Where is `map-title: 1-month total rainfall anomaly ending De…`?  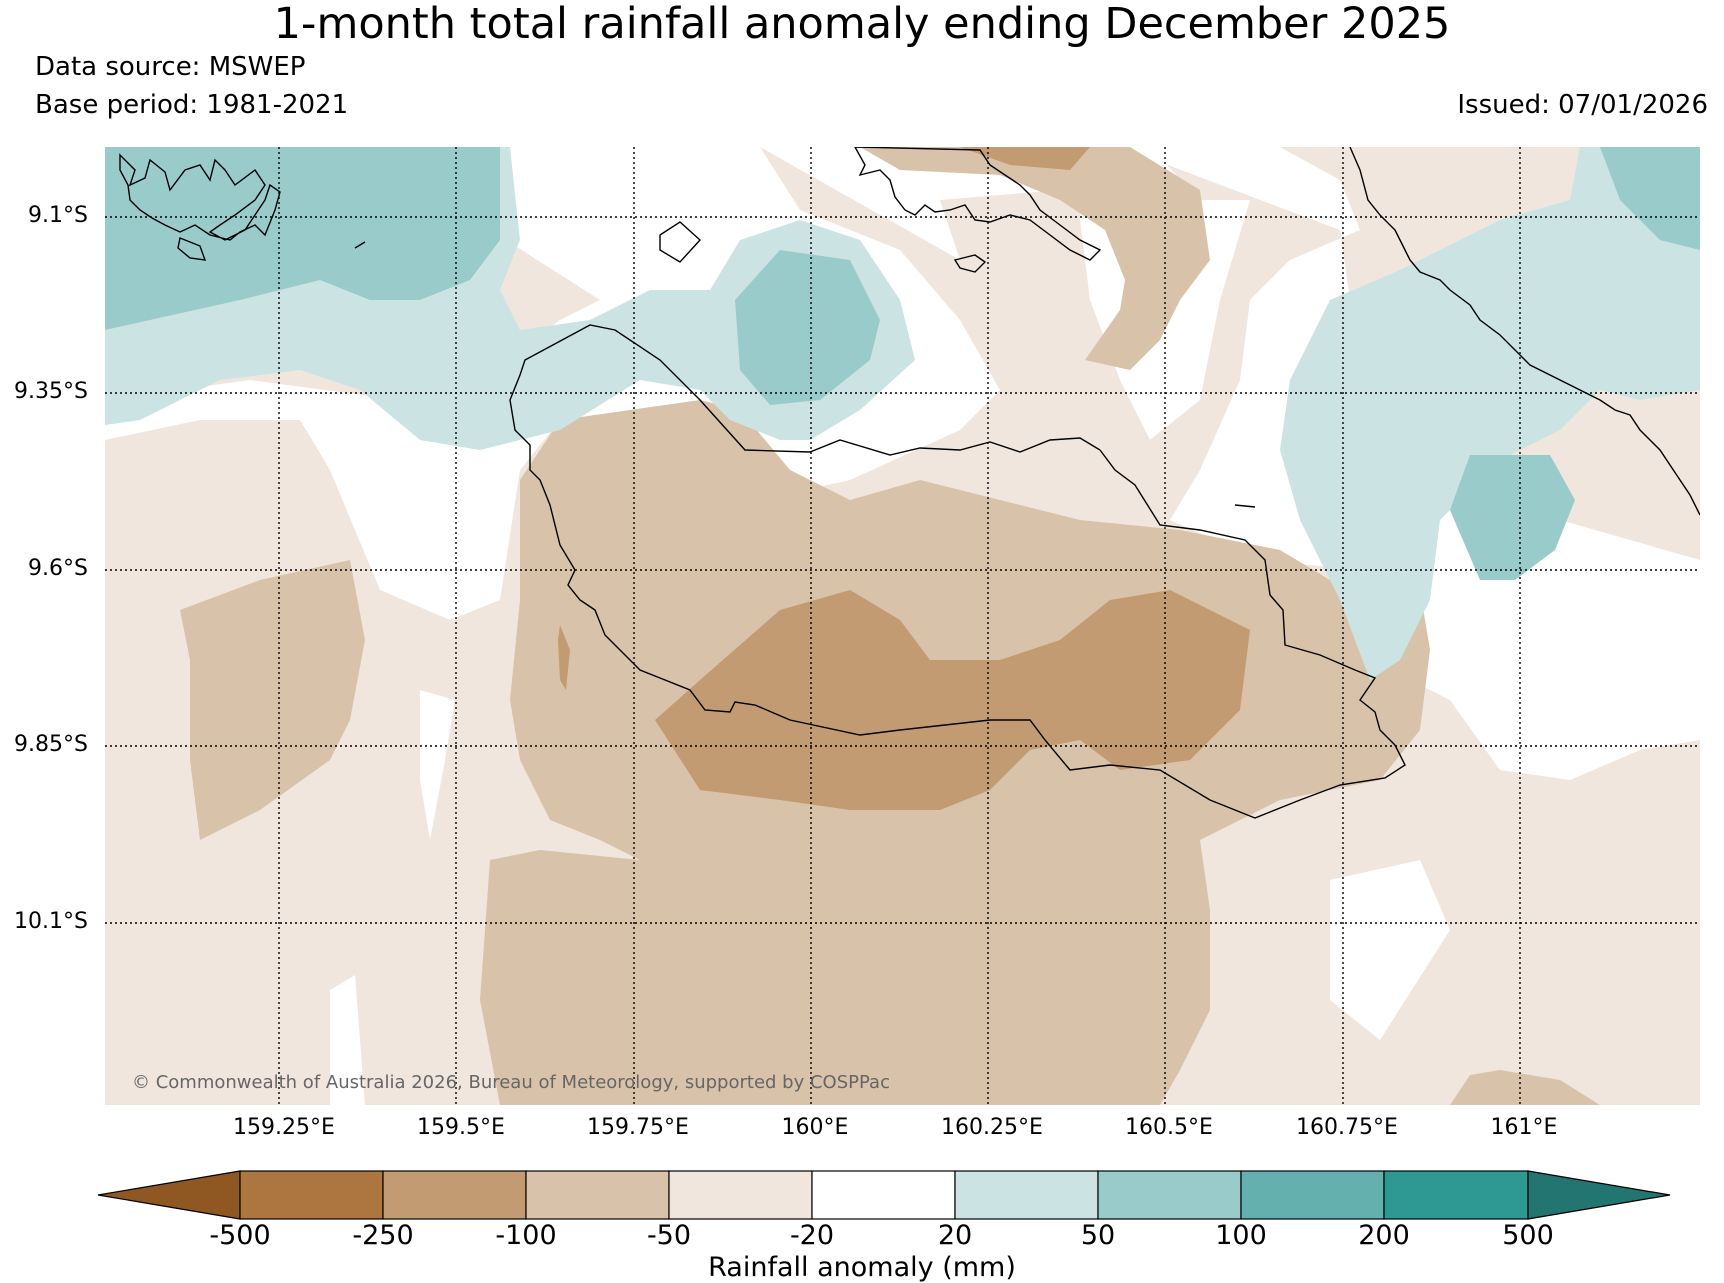
map-title: 1-month total rainfall anomaly ending De… is located at coordinates (862, 24).